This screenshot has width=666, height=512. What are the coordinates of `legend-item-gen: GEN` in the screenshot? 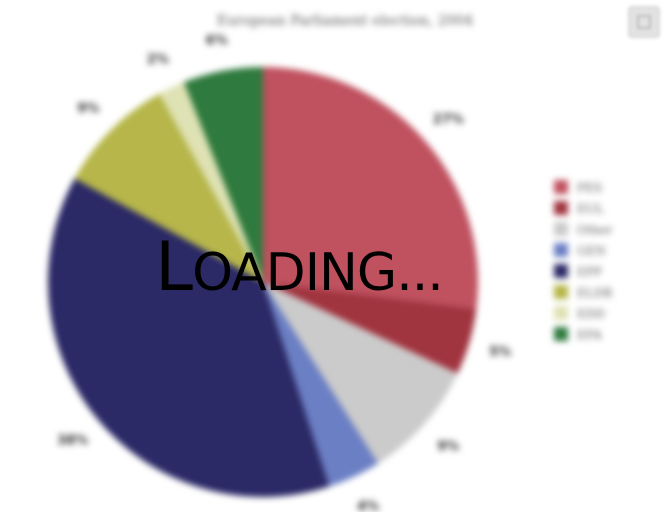 It's located at (580, 250).